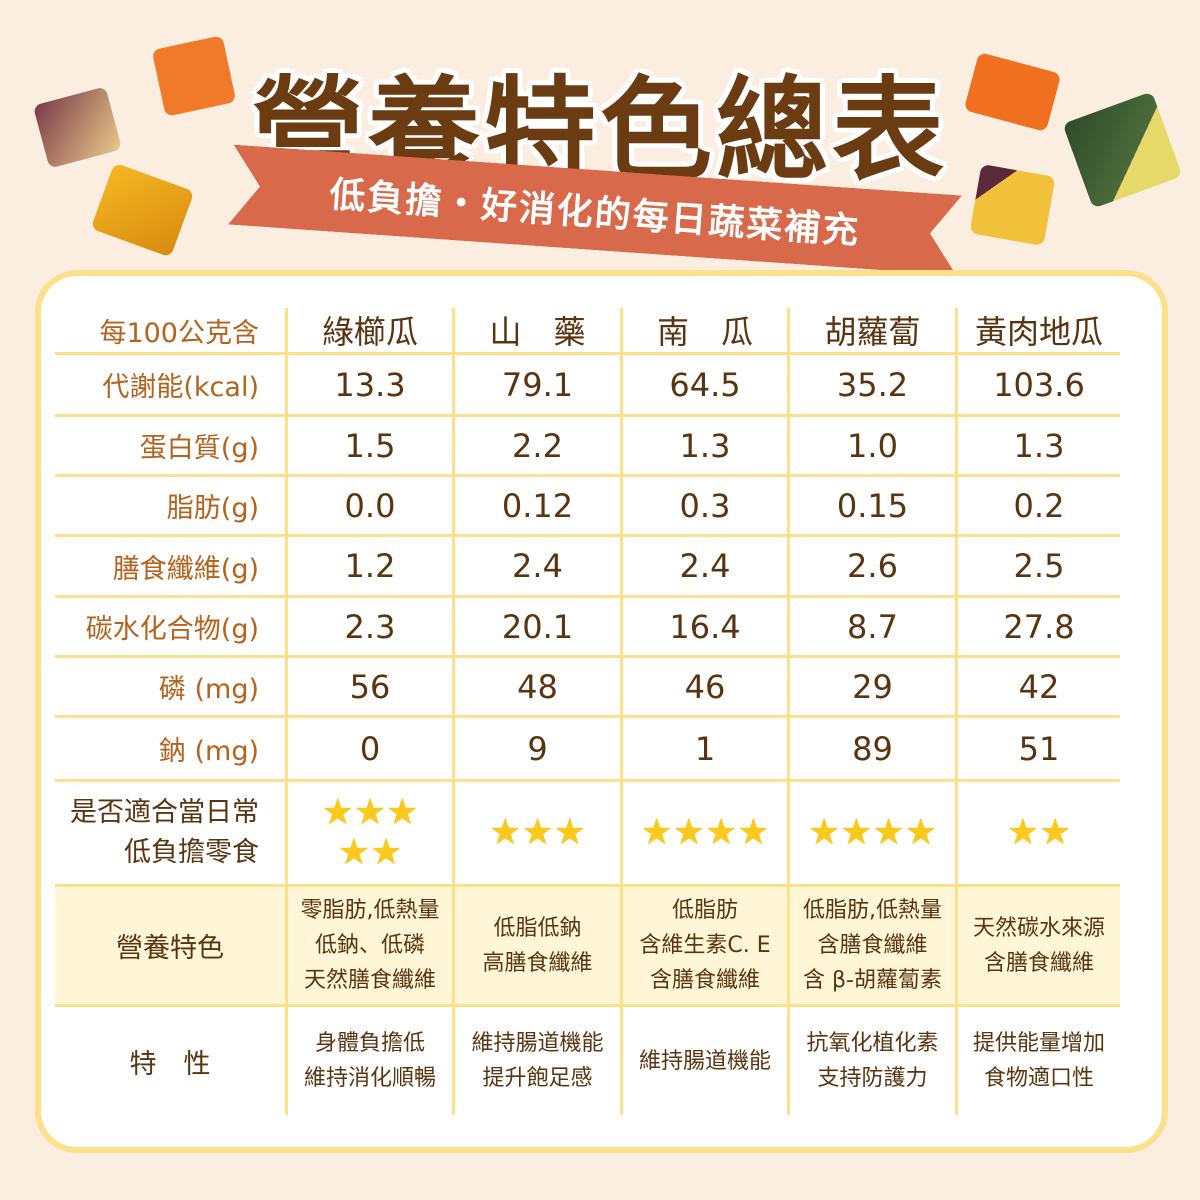  What do you see at coordinates (871, 1061) in the screenshot?
I see `trait-cell: 抗氧化植化素 支持防護力` at bounding box center [871, 1061].